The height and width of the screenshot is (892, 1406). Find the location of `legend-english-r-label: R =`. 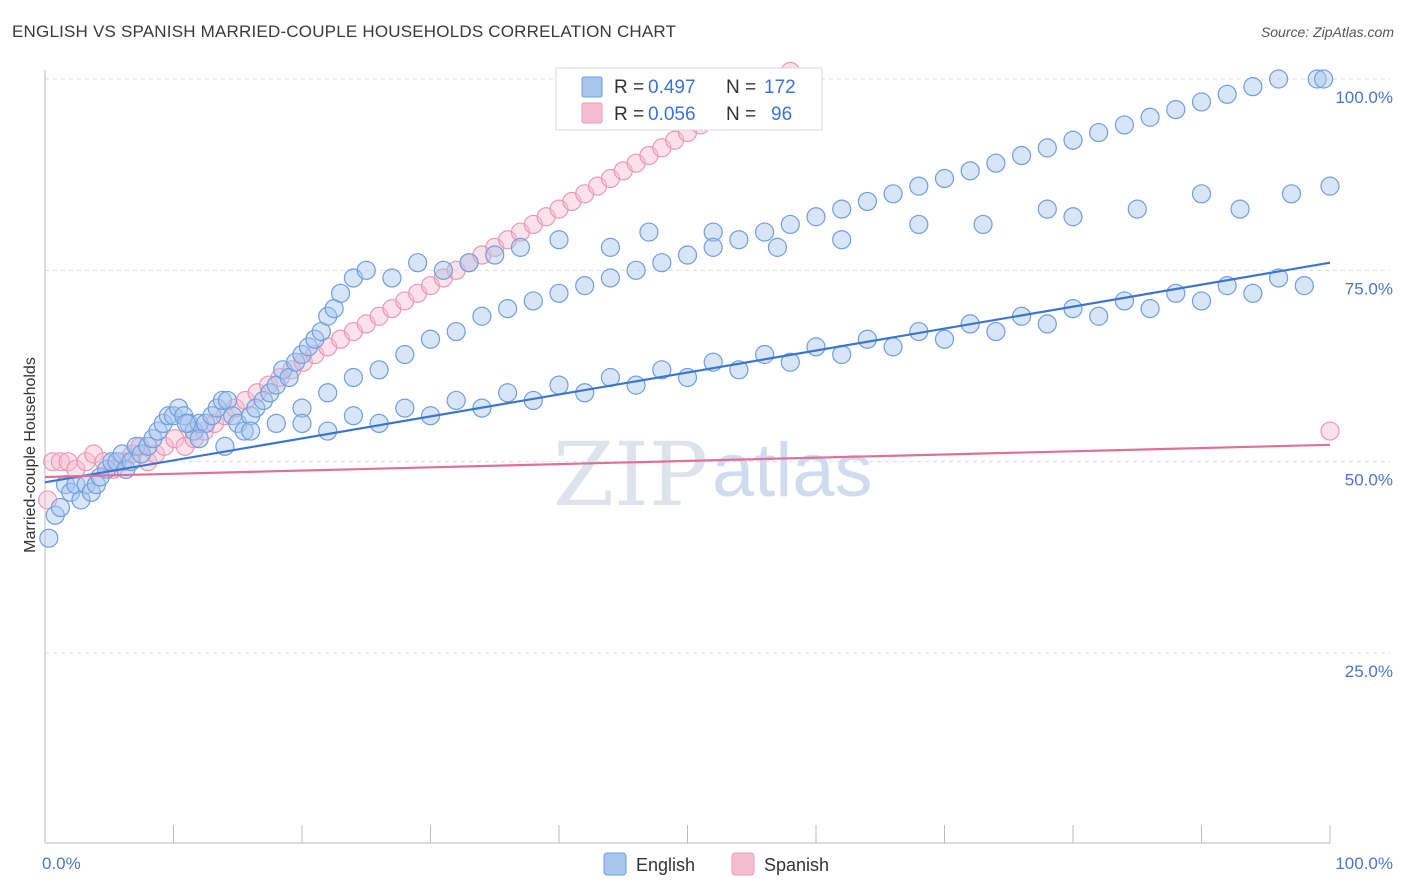

legend-english-r-label: R = is located at coordinates (629, 87).